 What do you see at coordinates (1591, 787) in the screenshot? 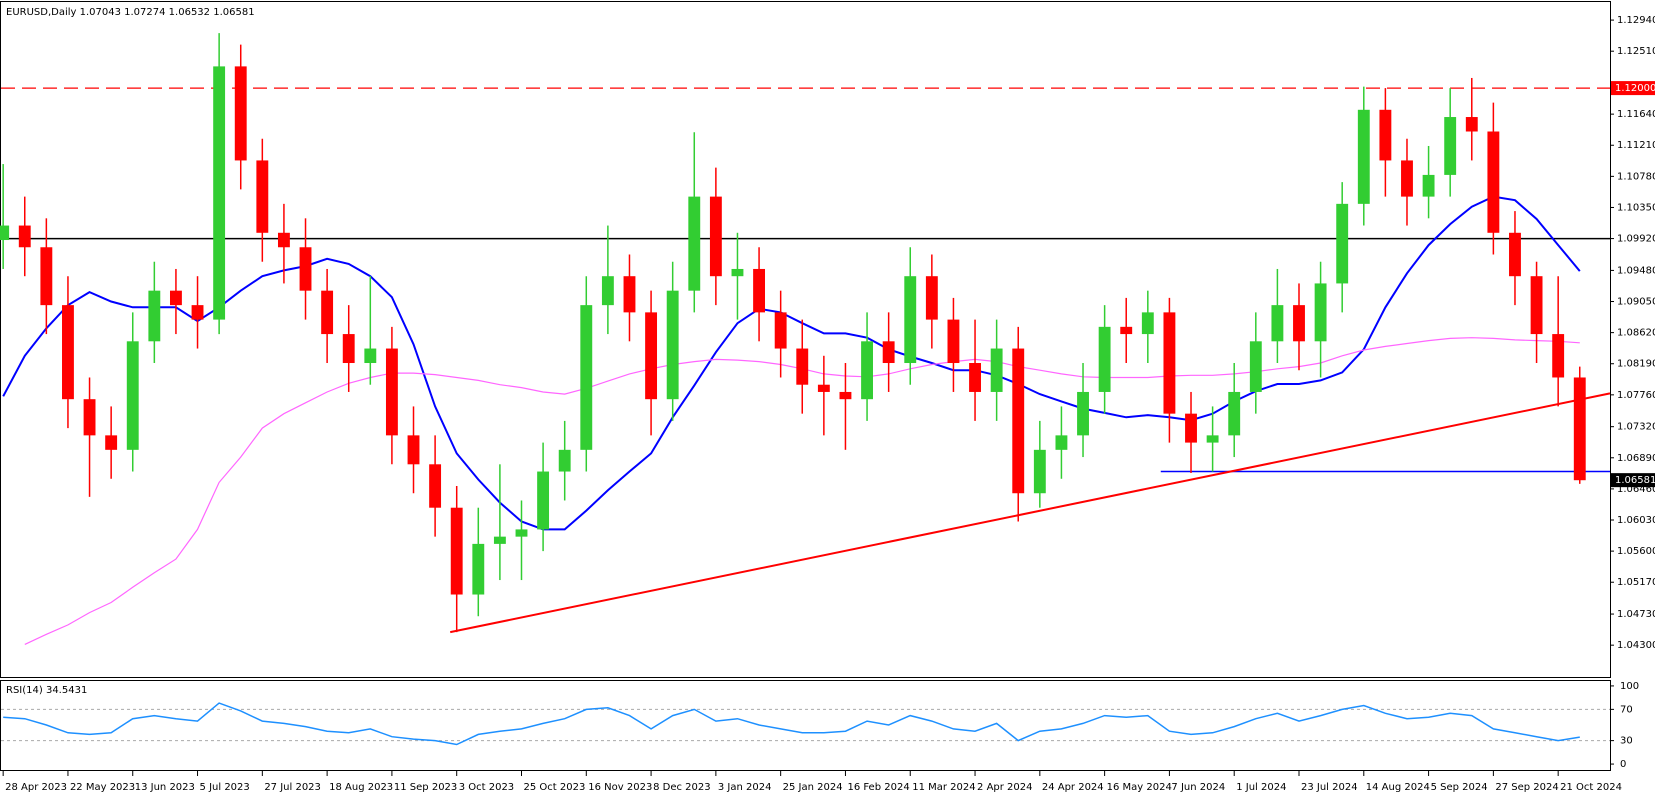
I see `x-tick-label: 21 Oct 2024` at bounding box center [1591, 787].